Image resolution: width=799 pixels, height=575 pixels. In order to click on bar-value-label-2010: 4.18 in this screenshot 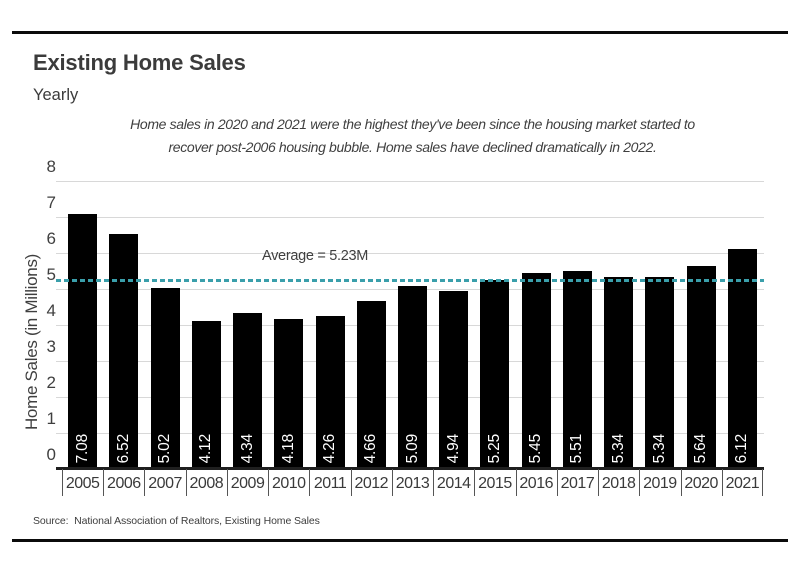, I will do `click(288, 448)`.